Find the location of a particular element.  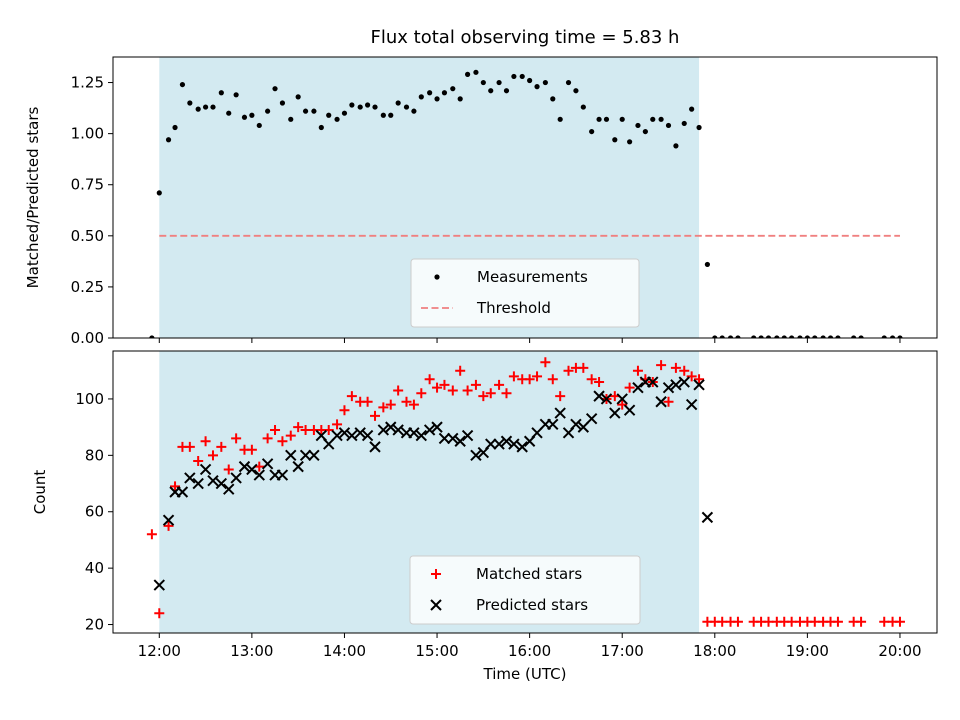

legend-box is located at coordinates (525, 590).